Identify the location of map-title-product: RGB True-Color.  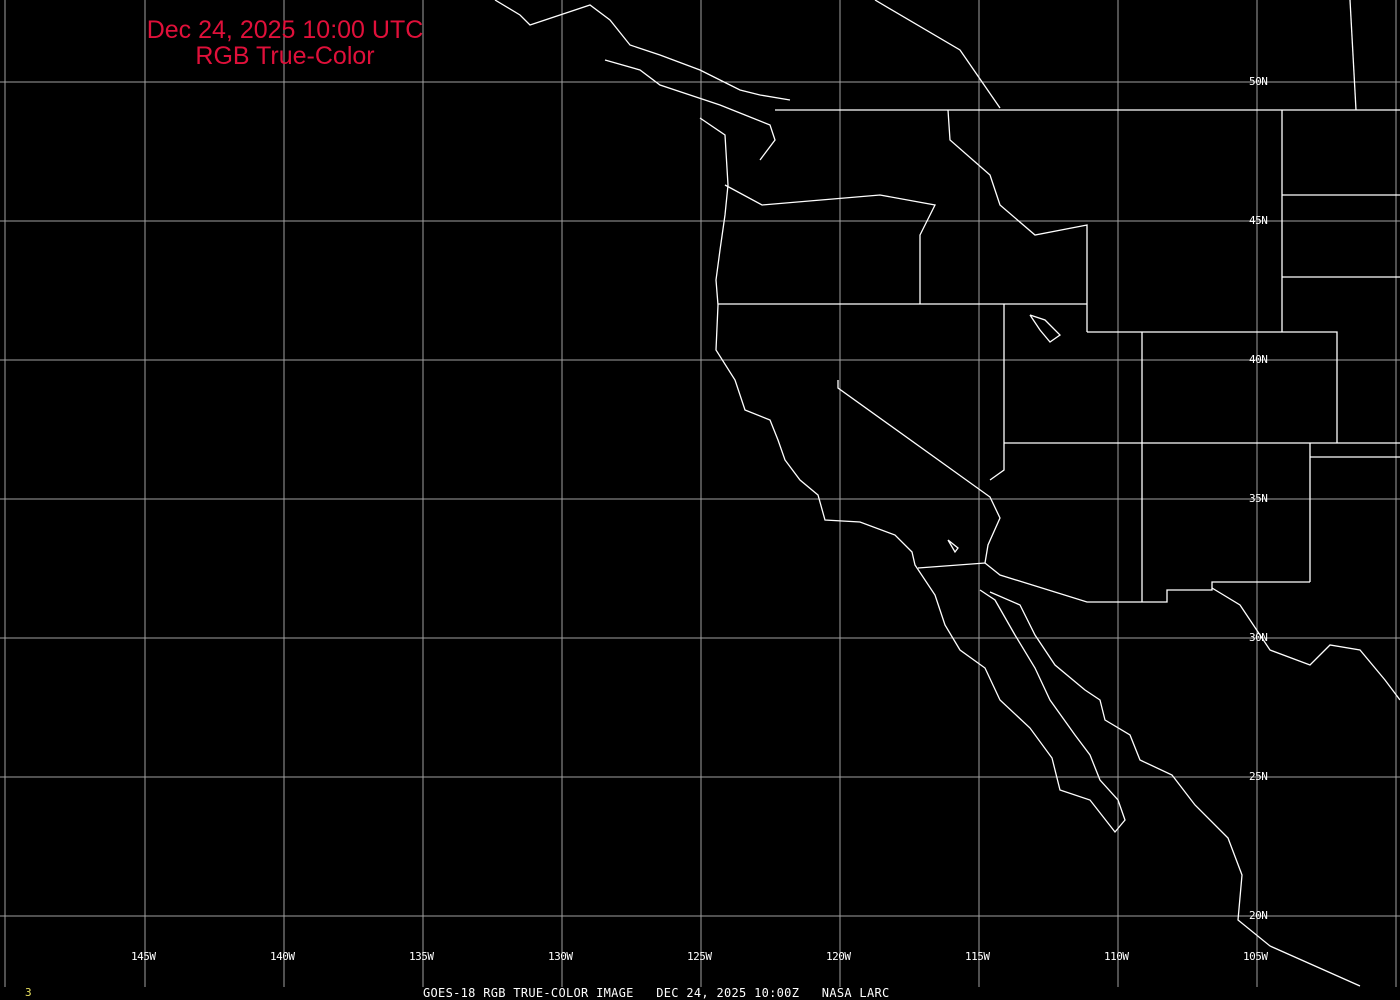
(285, 56).